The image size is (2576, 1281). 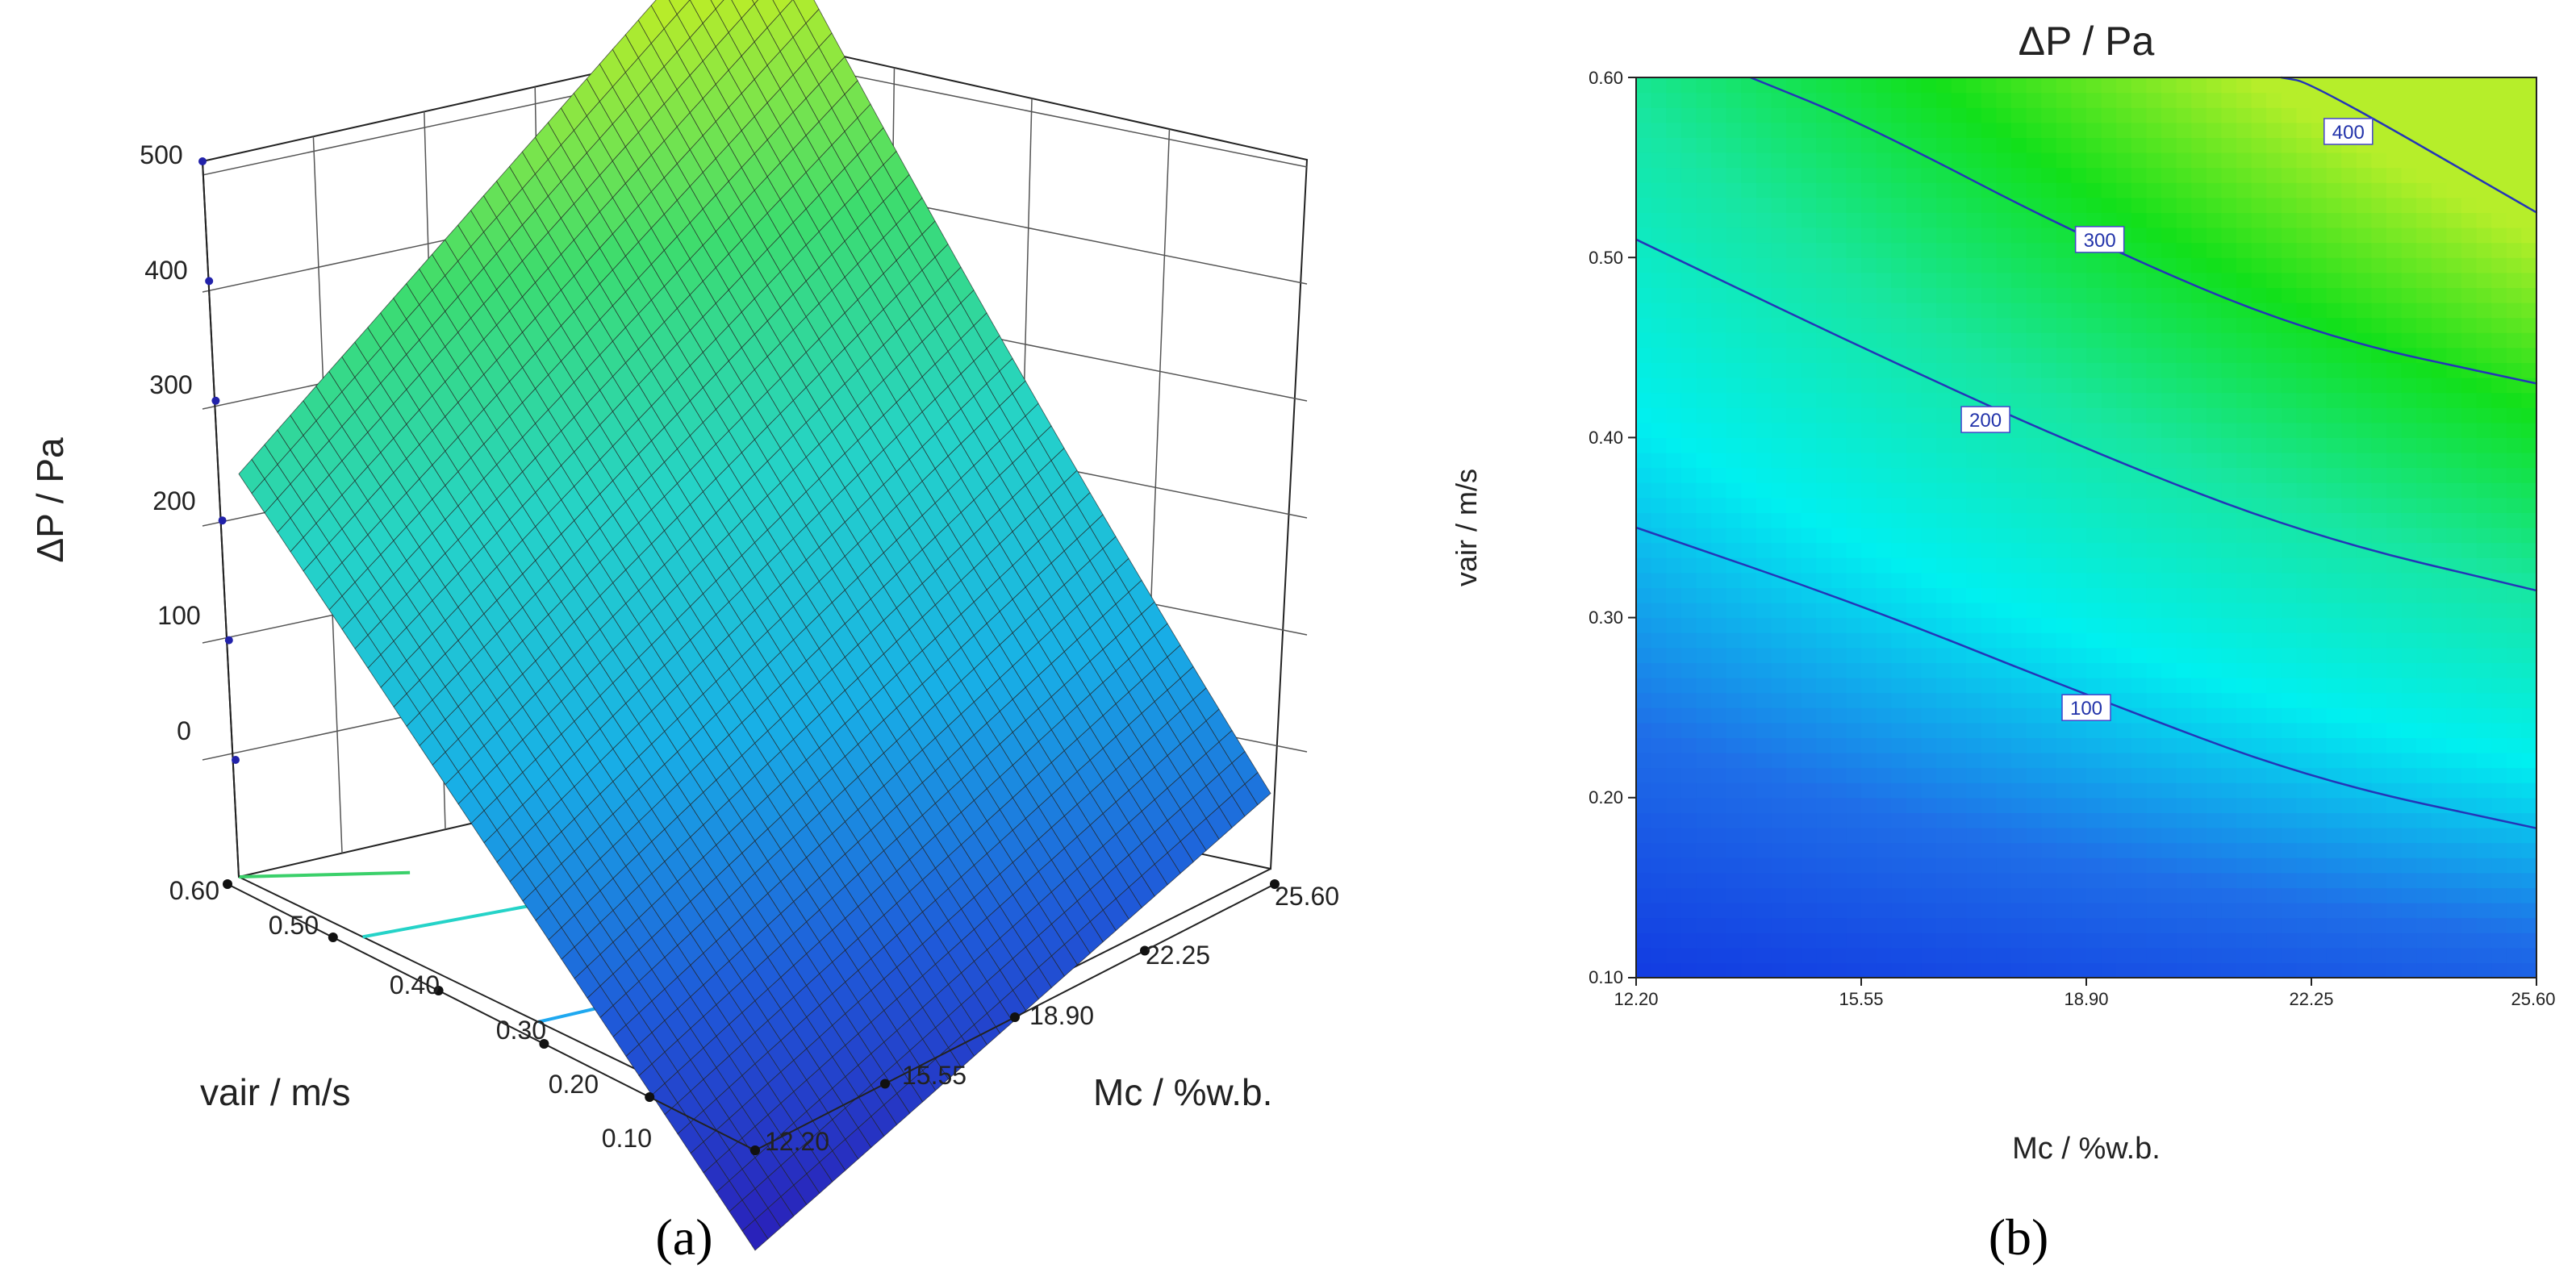 I want to click on y-tick-label: 0.50, so click(x=294, y=925).